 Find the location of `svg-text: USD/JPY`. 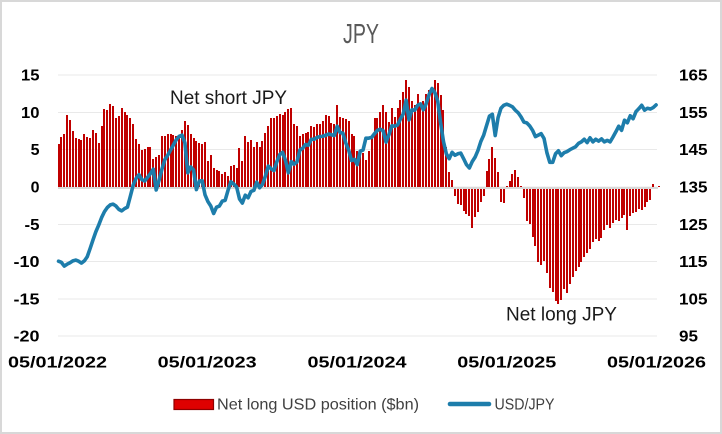

svg-text: USD/JPY is located at coordinates (525, 405).